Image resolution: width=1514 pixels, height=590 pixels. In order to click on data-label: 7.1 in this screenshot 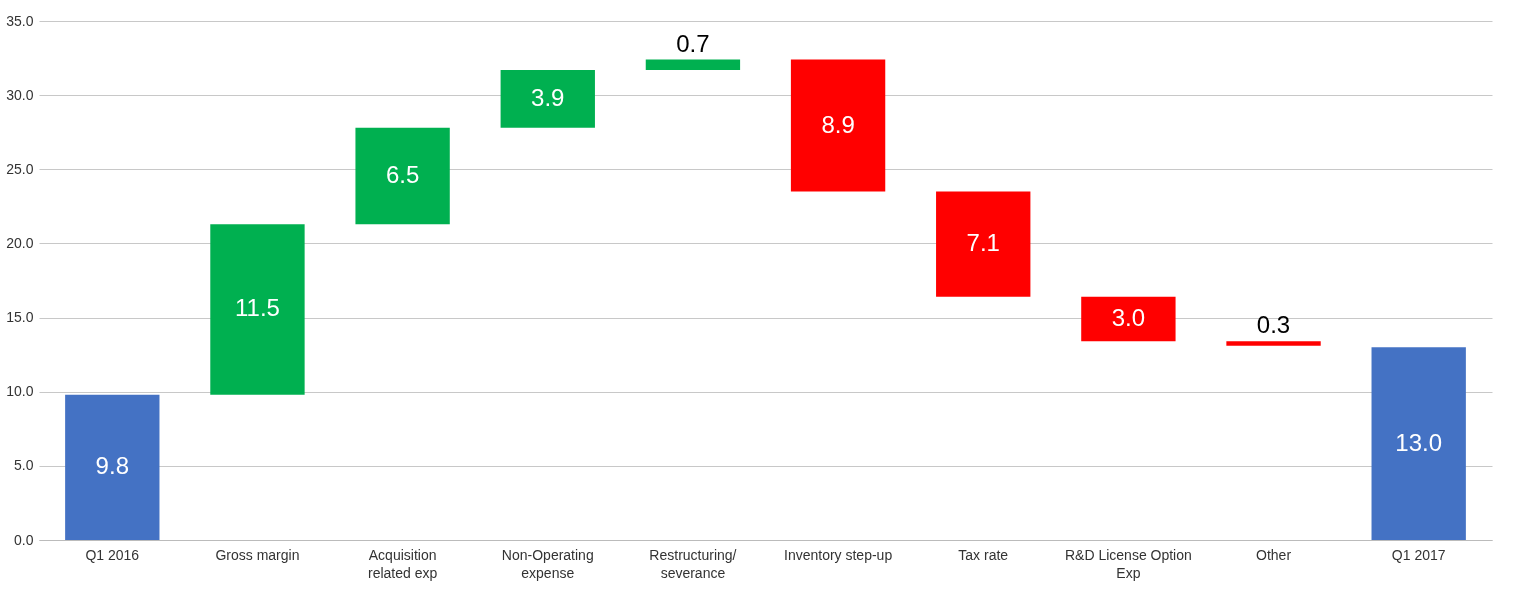, I will do `click(983, 243)`.